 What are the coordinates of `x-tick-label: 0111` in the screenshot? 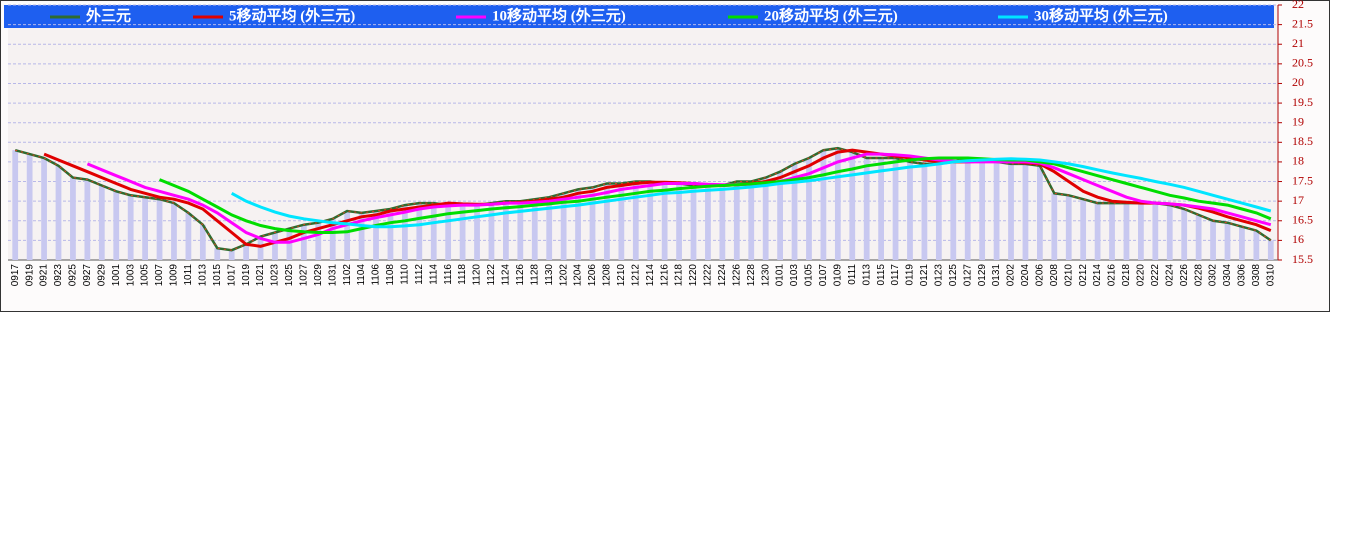 It's located at (852, 274).